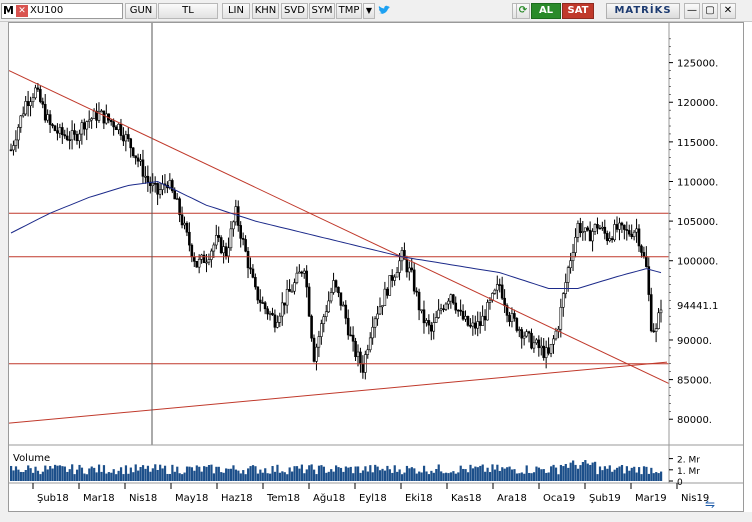  Describe the element at coordinates (294, 11) in the screenshot. I see `svd-button: SVD` at that location.